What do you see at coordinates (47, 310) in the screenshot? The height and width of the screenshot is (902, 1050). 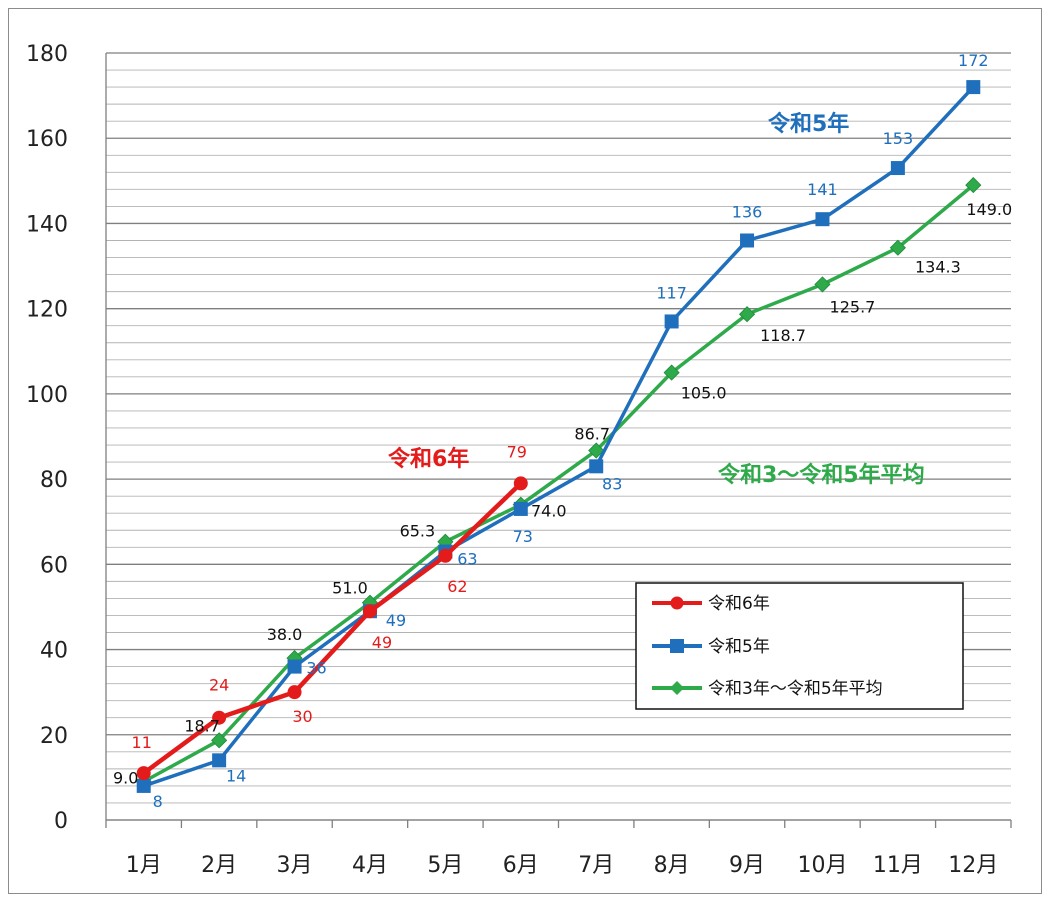 I see `y-tick-label: 120` at bounding box center [47, 310].